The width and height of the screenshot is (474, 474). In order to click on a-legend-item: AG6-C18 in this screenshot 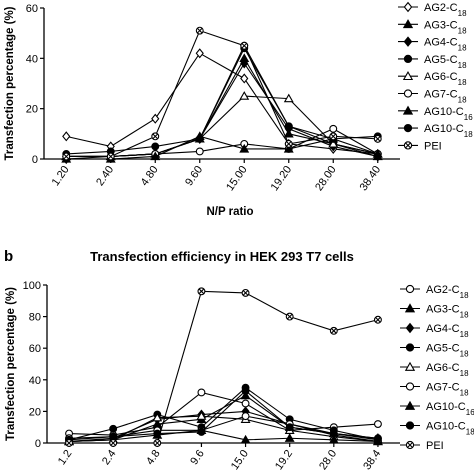, I will do `click(432, 78)`.